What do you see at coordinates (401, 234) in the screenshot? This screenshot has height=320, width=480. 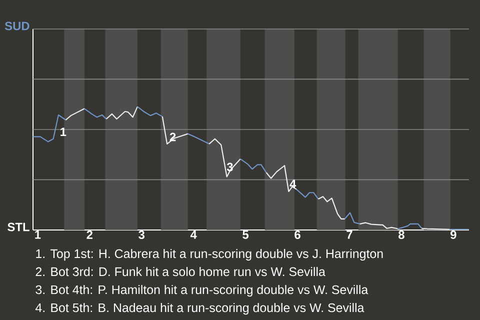 I see `x-tick-label: 8` at bounding box center [401, 234].